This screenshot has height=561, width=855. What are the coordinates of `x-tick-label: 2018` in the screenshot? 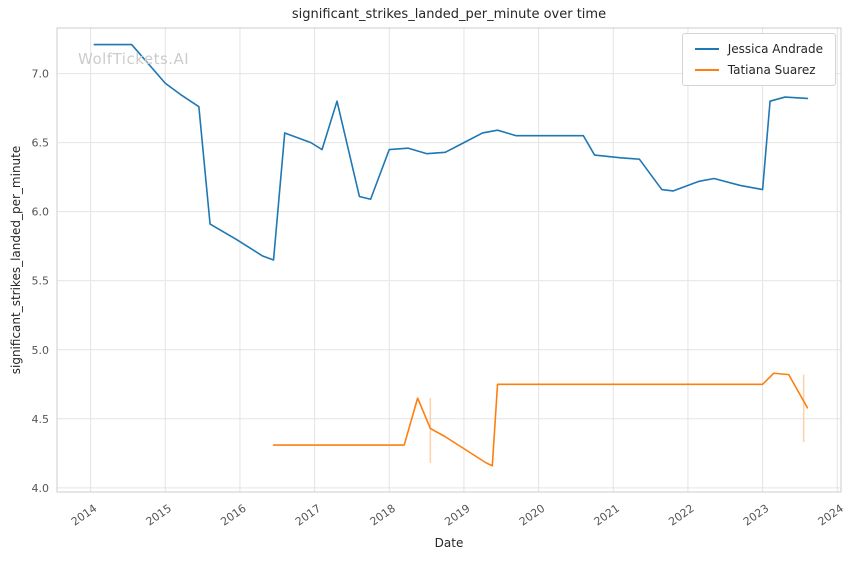 It's located at (383, 515).